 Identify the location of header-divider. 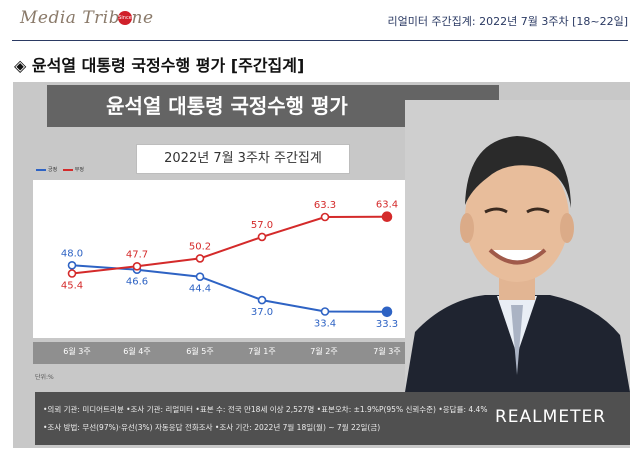
(320, 40).